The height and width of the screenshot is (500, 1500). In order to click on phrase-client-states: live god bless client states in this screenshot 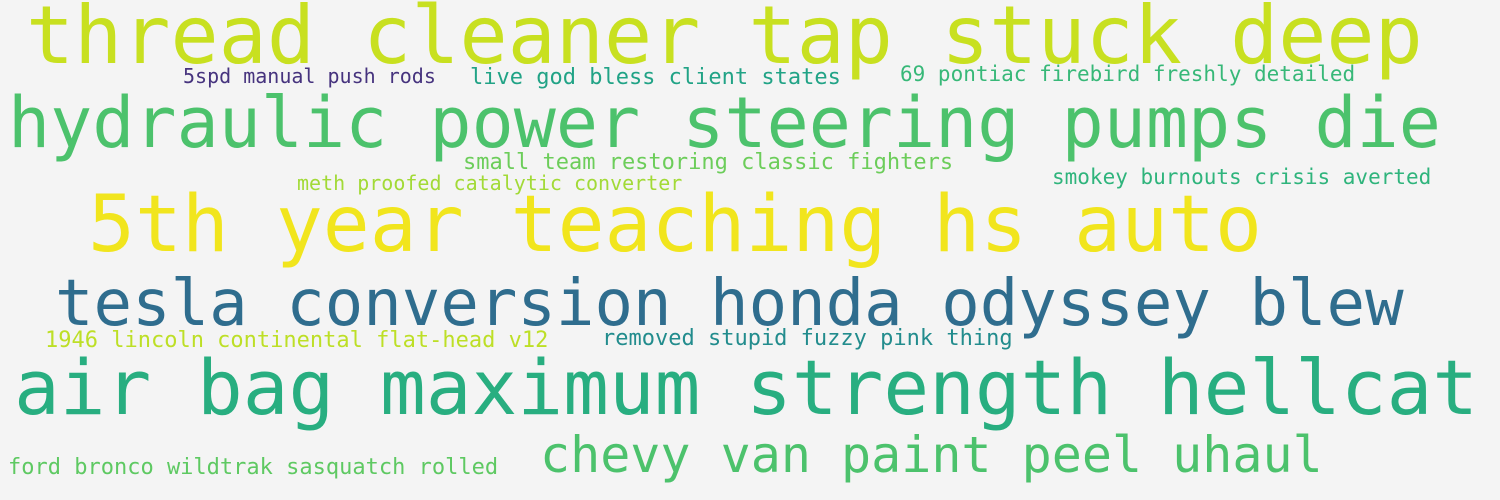, I will do `click(655, 77)`.